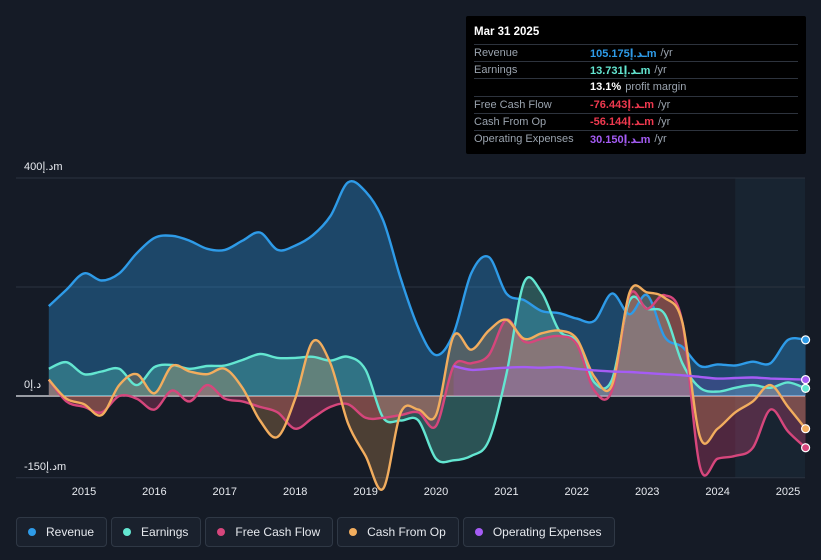 This screenshot has height=560, width=821. What do you see at coordinates (406, 532) in the screenshot?
I see `legend-label: Cash From Op` at bounding box center [406, 532].